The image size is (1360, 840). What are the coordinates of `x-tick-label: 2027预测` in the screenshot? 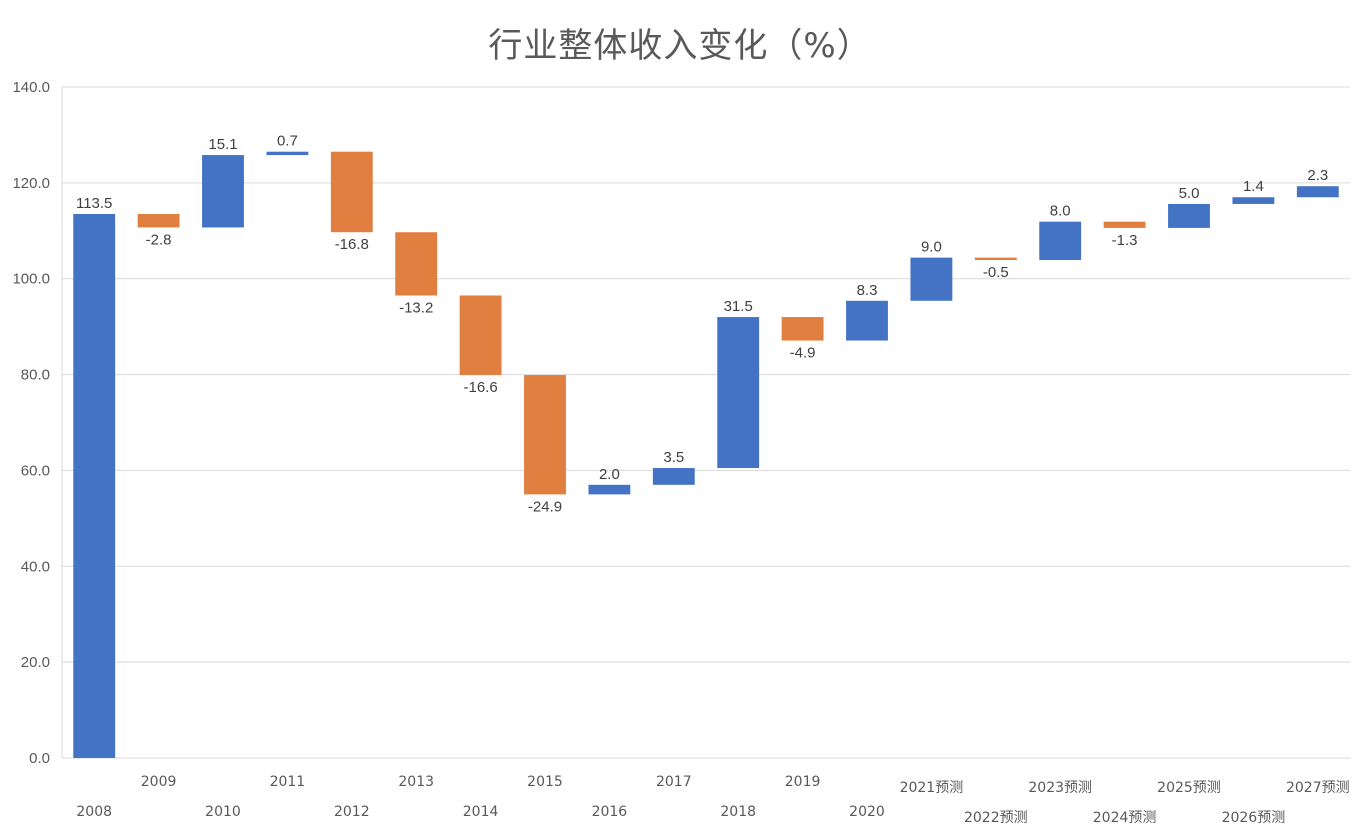 It's located at (1318, 788).